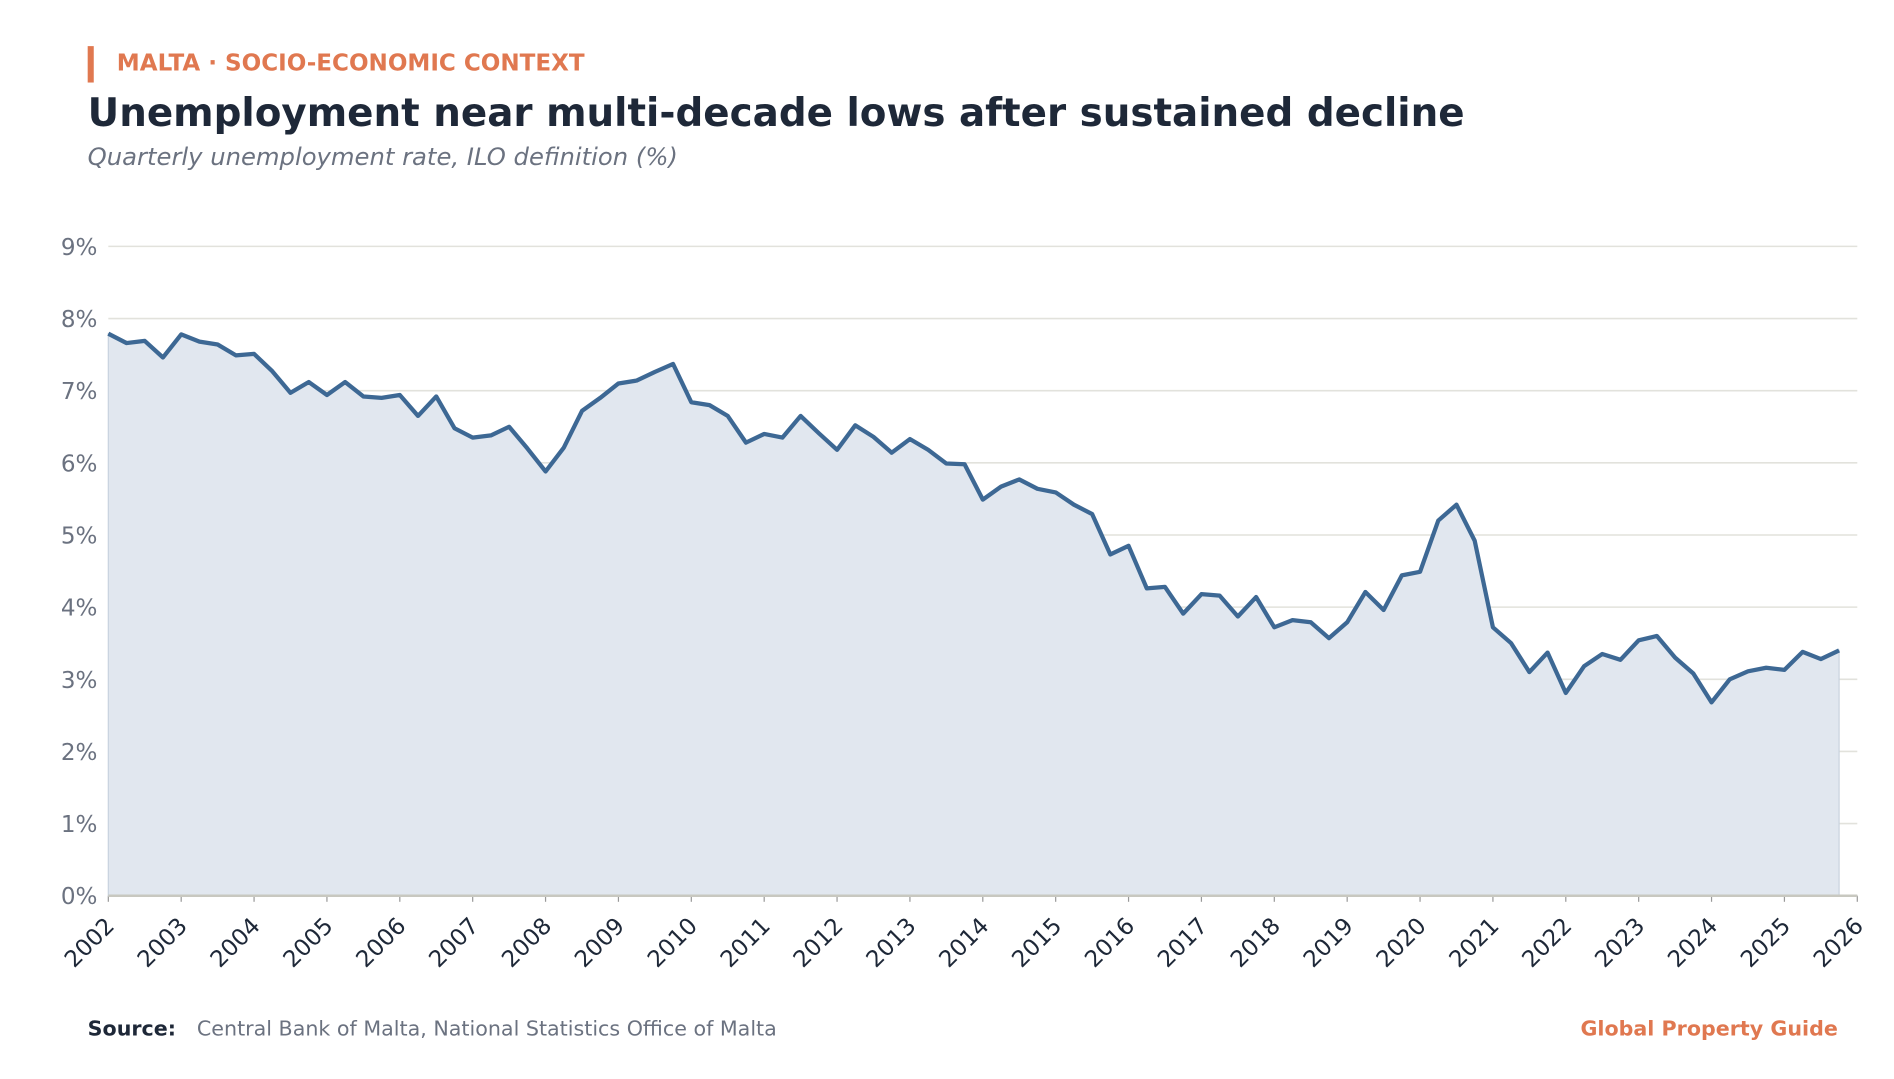 The image size is (1894, 1079). What do you see at coordinates (1183, 943) in the screenshot?
I see `x-tick-label: 2017` at bounding box center [1183, 943].